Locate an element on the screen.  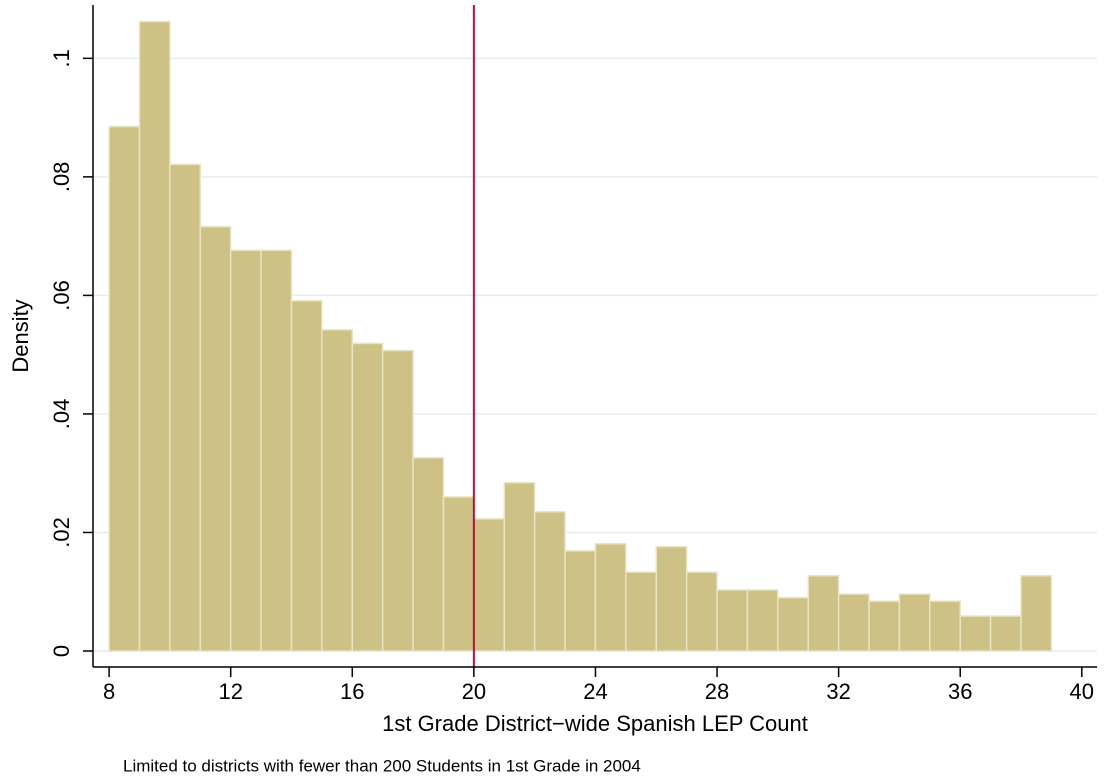
x-tick-label: 28 is located at coordinates (717, 691).